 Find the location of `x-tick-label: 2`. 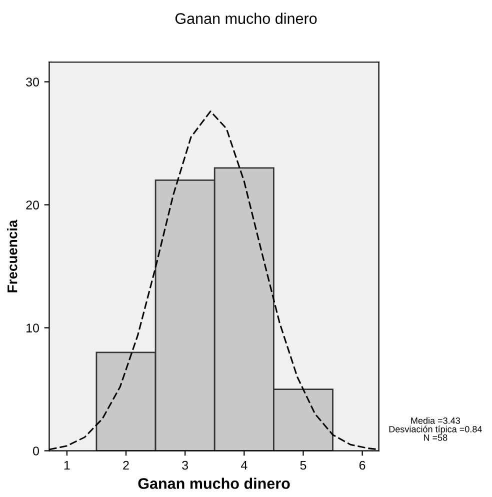

x-tick-label: 2 is located at coordinates (126, 465).